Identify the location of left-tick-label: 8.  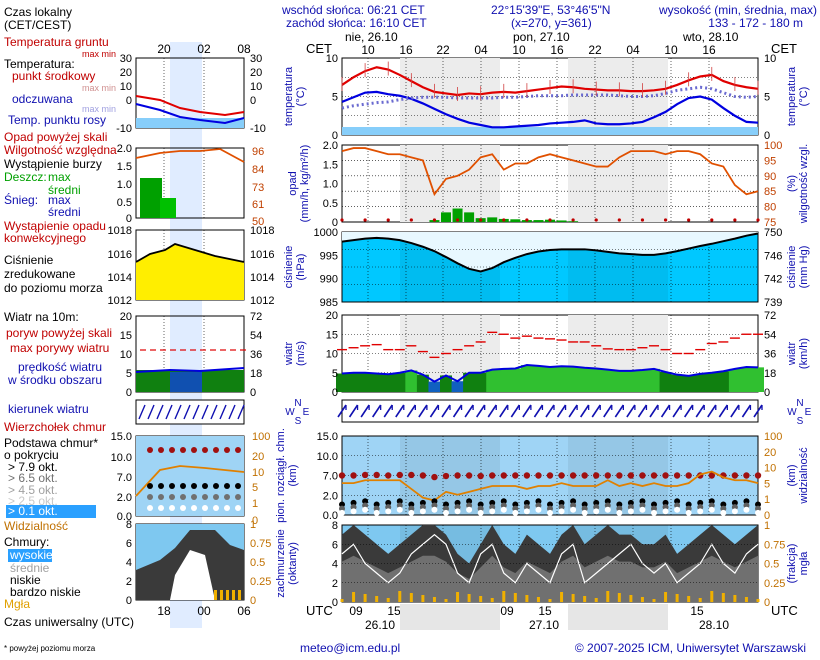
(335, 526).